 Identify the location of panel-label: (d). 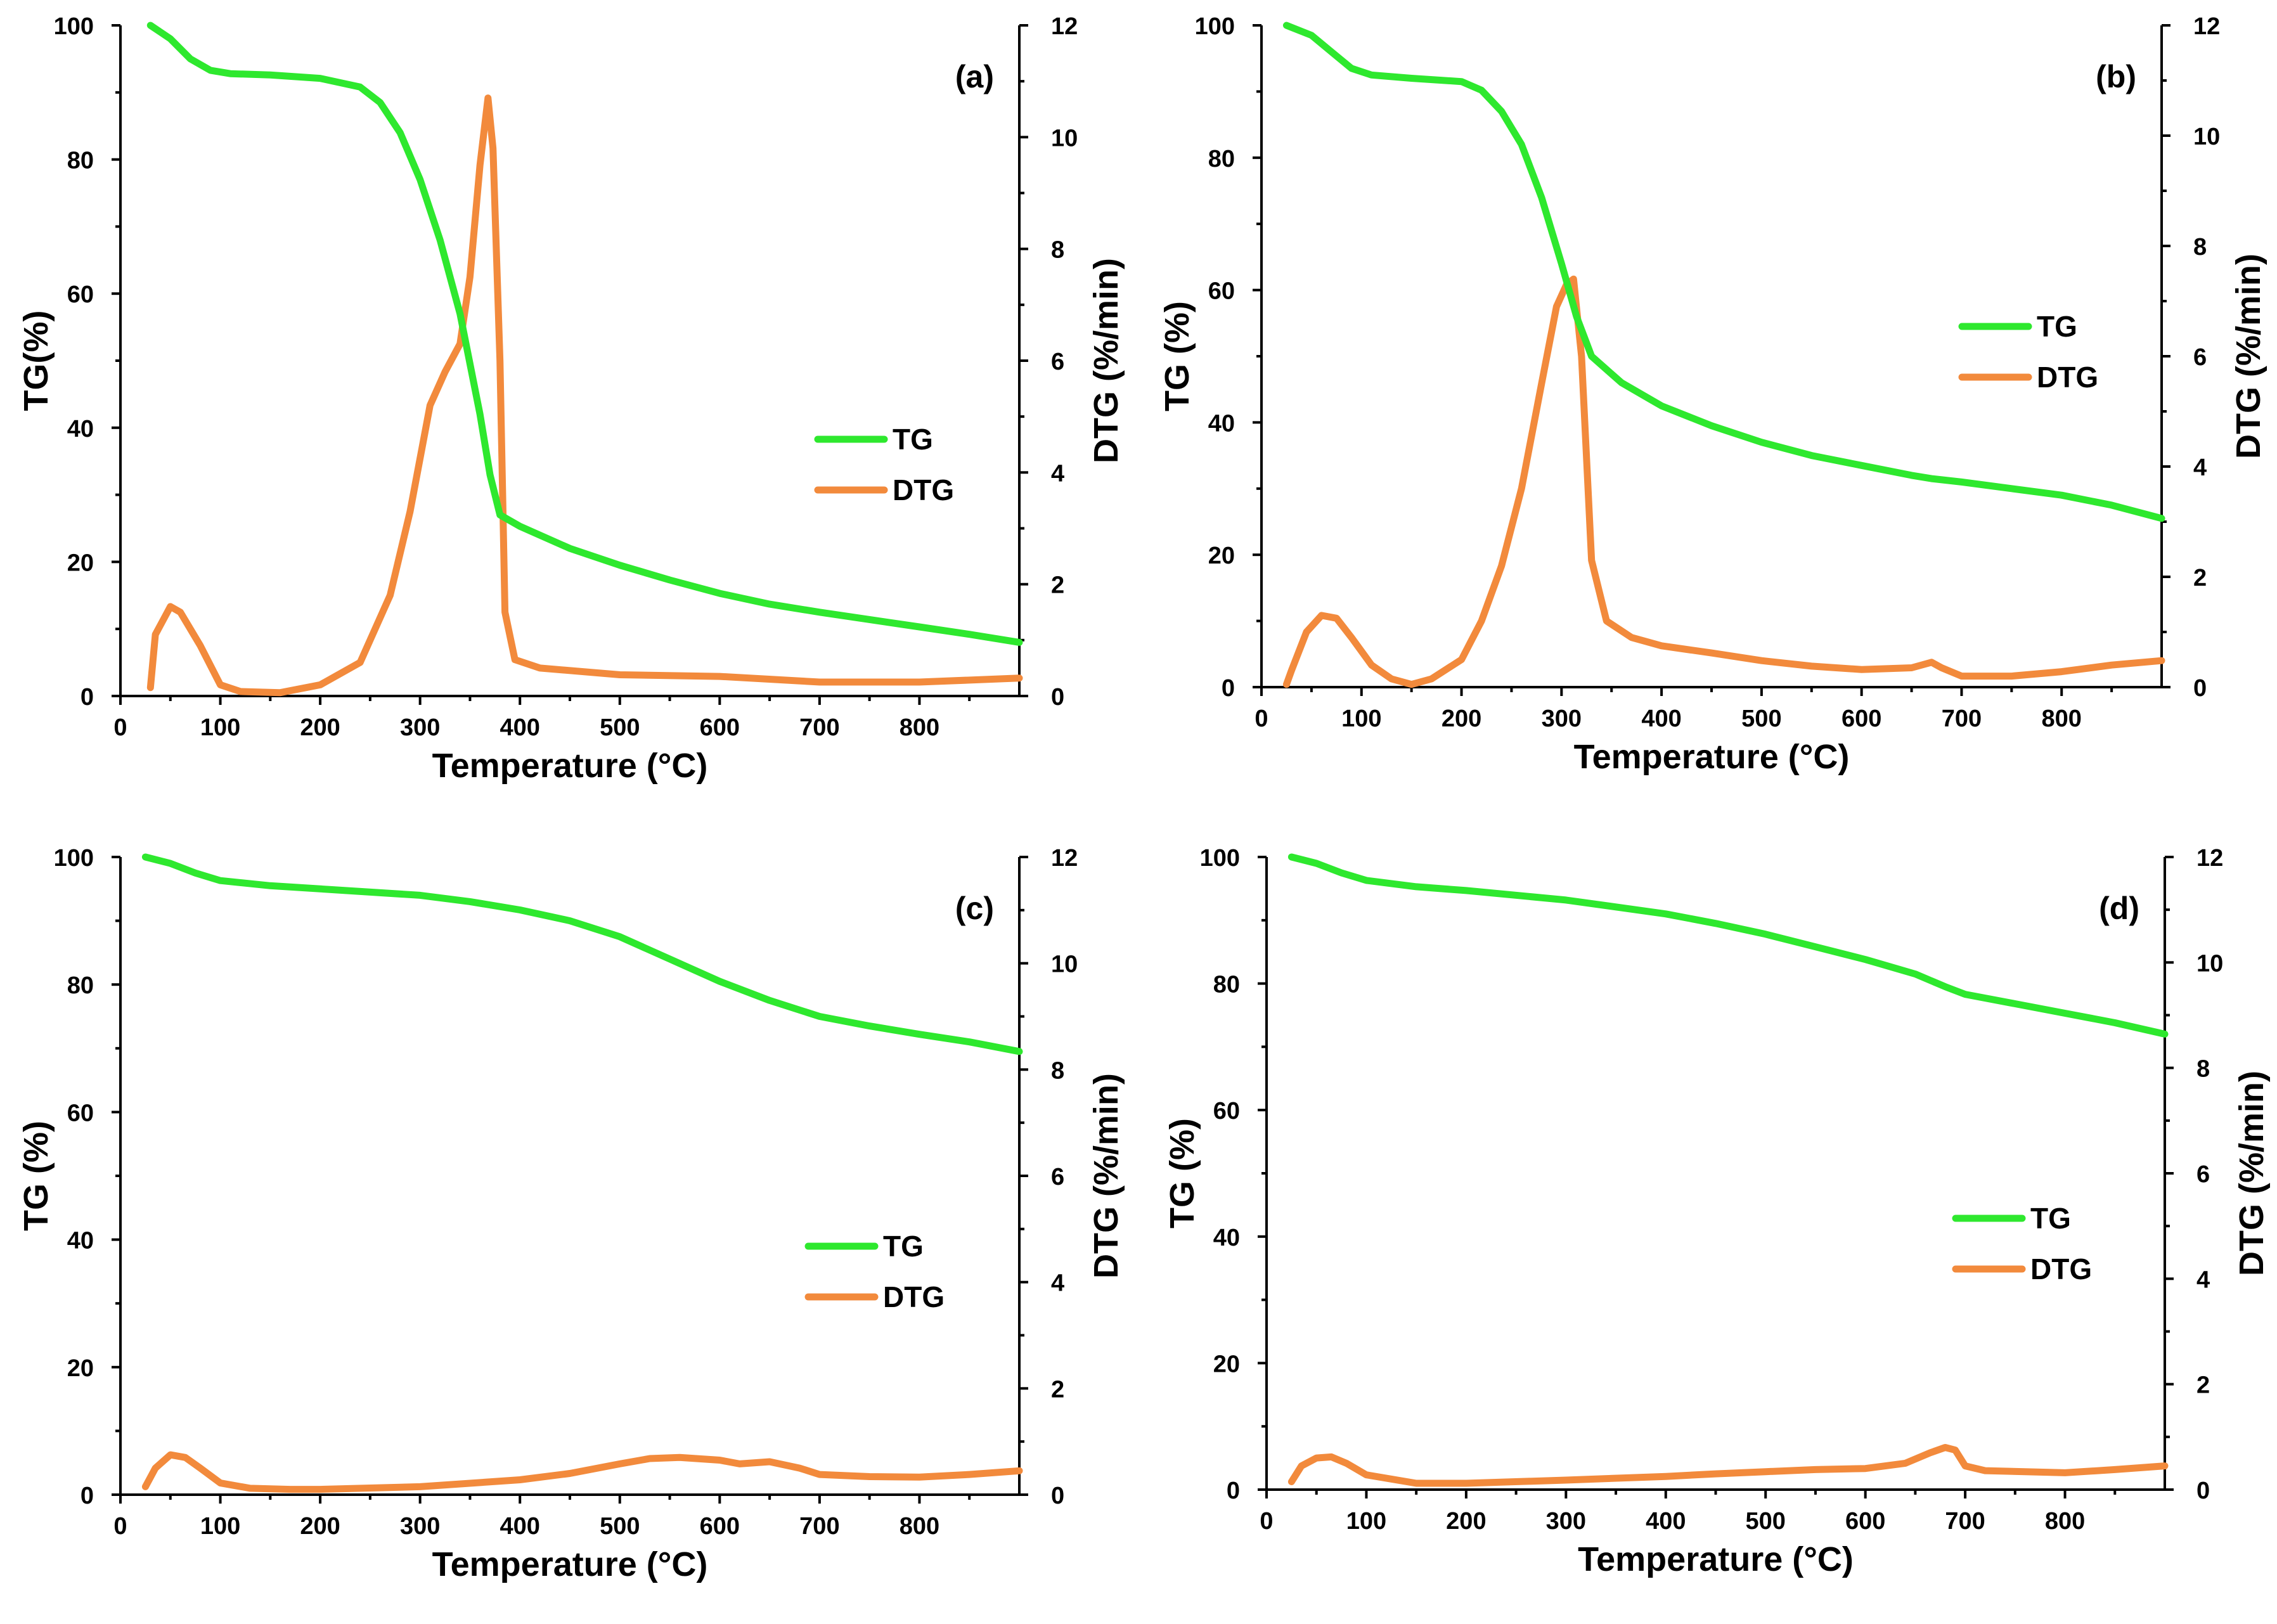
(2119, 909).